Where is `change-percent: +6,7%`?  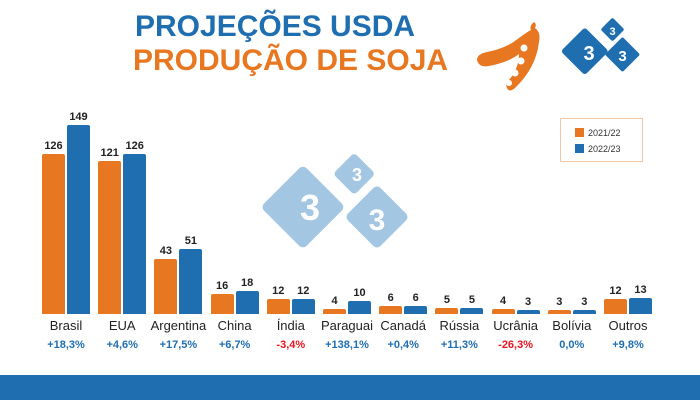
change-percent: +6,7% is located at coordinates (234, 345).